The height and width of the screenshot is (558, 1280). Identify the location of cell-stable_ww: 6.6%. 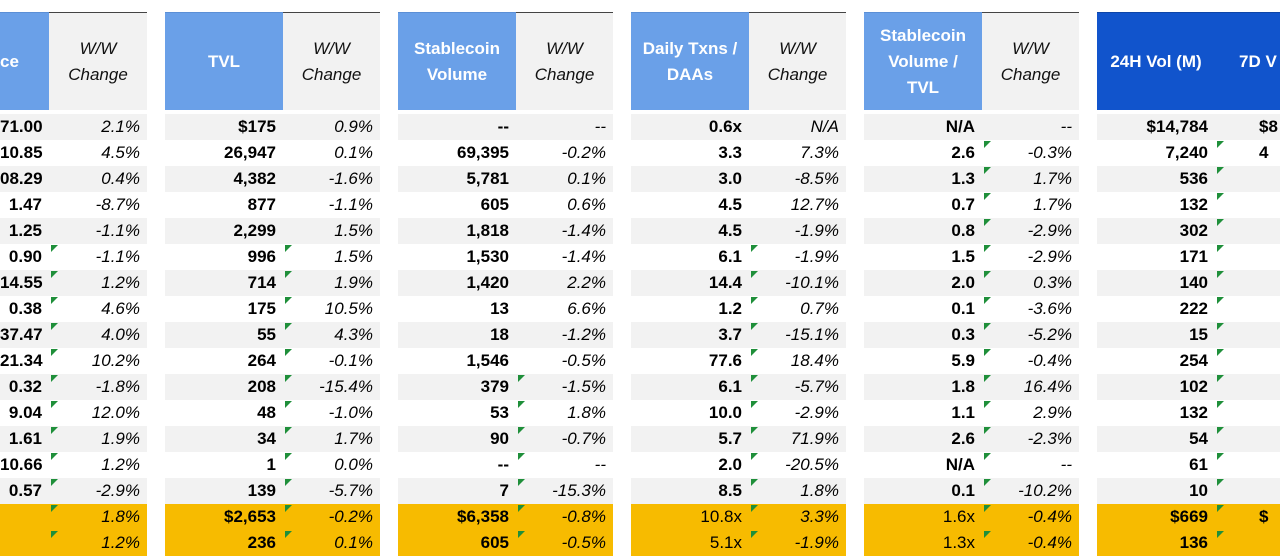
(586, 308).